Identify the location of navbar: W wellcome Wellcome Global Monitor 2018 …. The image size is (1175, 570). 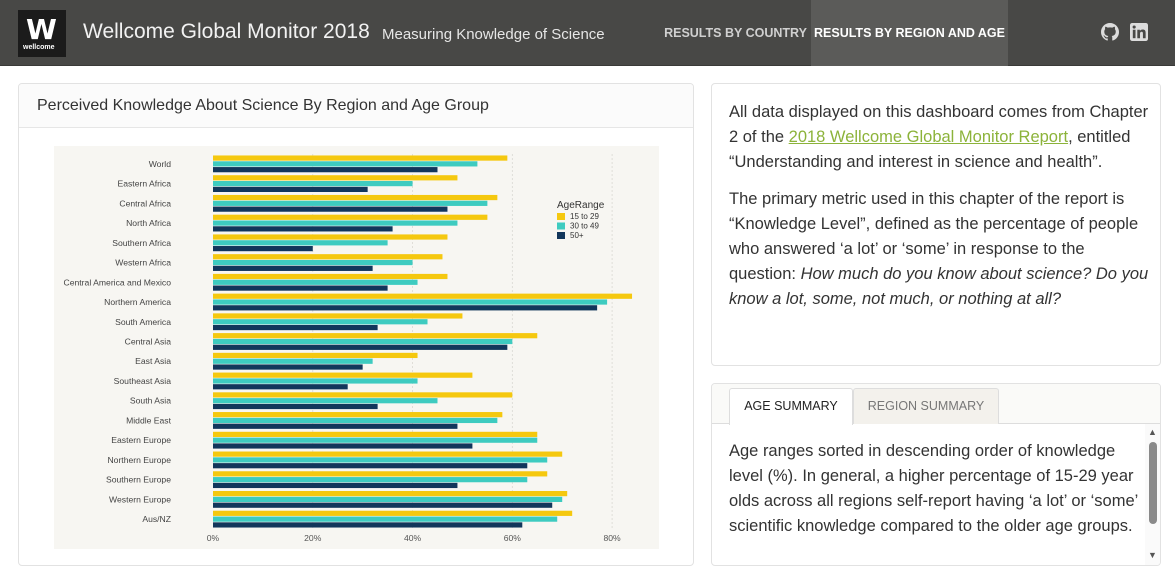
(587, 33).